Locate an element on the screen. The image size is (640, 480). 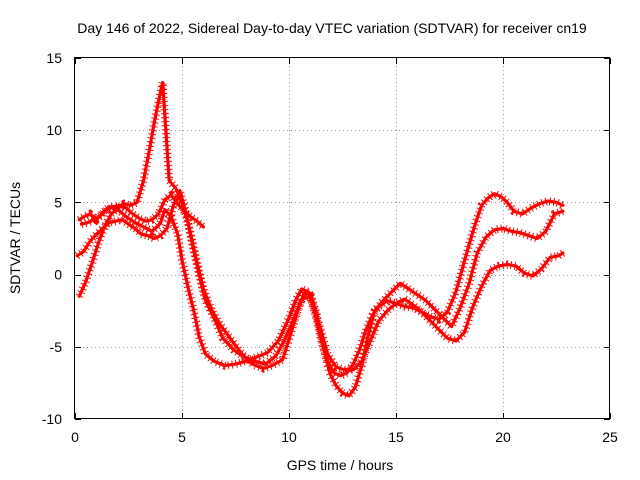
y-tick-label: -10 is located at coordinates (52, 419).